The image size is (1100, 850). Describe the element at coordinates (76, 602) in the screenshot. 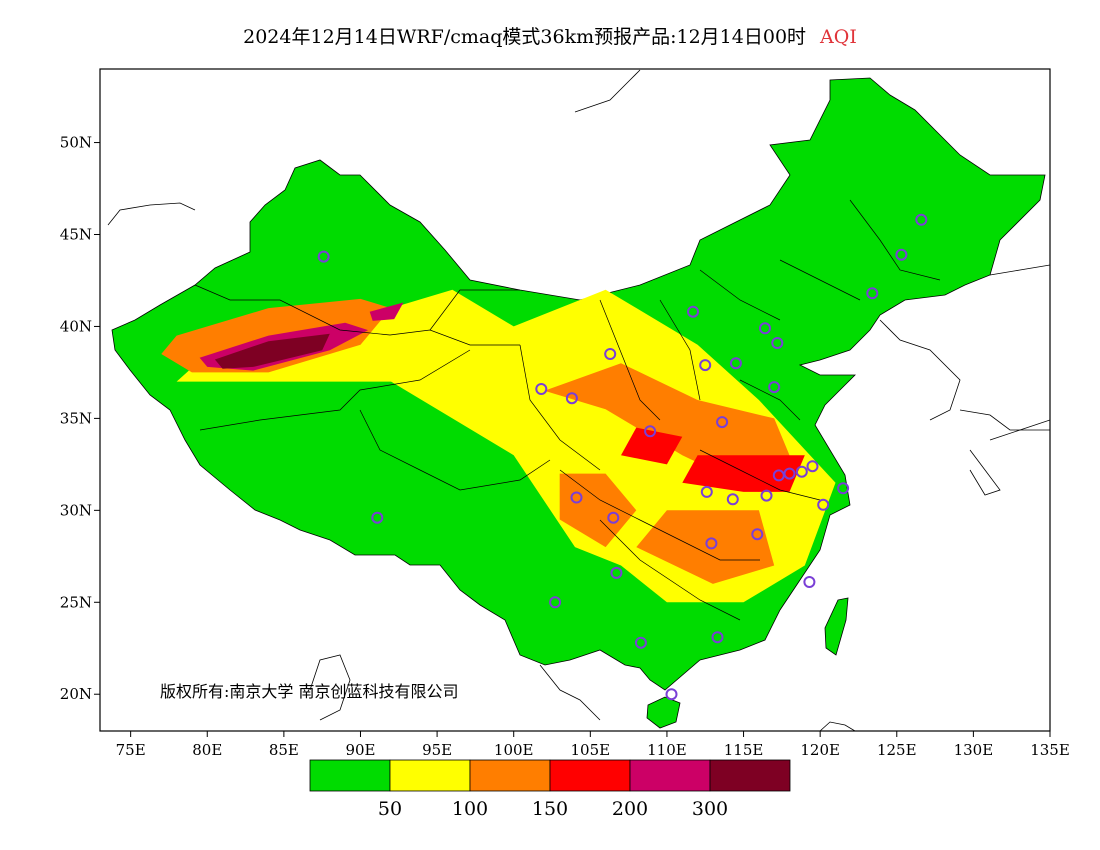

I see `y-tick-label: 25N` at that location.